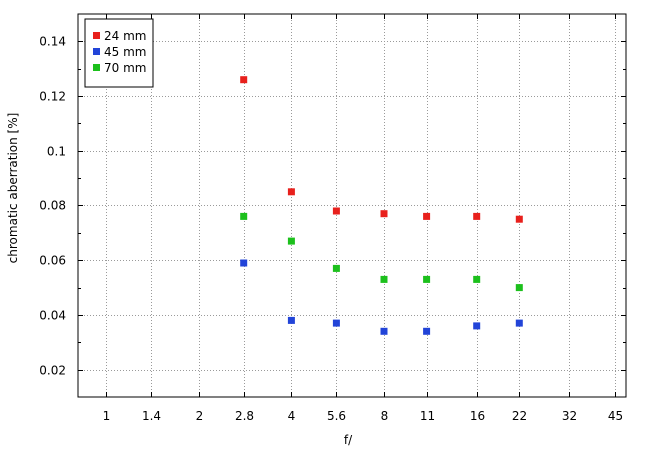 The image size is (650, 450). I want to click on x-tick-label: 11, so click(427, 416).